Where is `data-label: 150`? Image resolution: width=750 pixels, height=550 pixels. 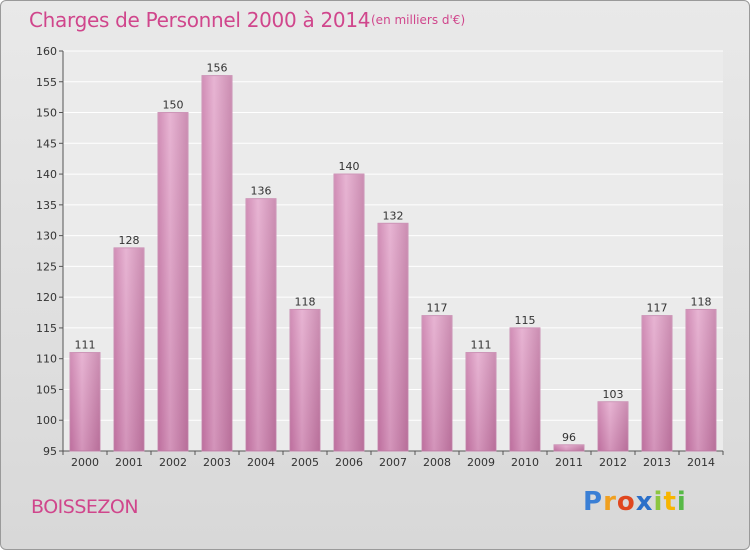 data-label: 150 is located at coordinates (173, 105).